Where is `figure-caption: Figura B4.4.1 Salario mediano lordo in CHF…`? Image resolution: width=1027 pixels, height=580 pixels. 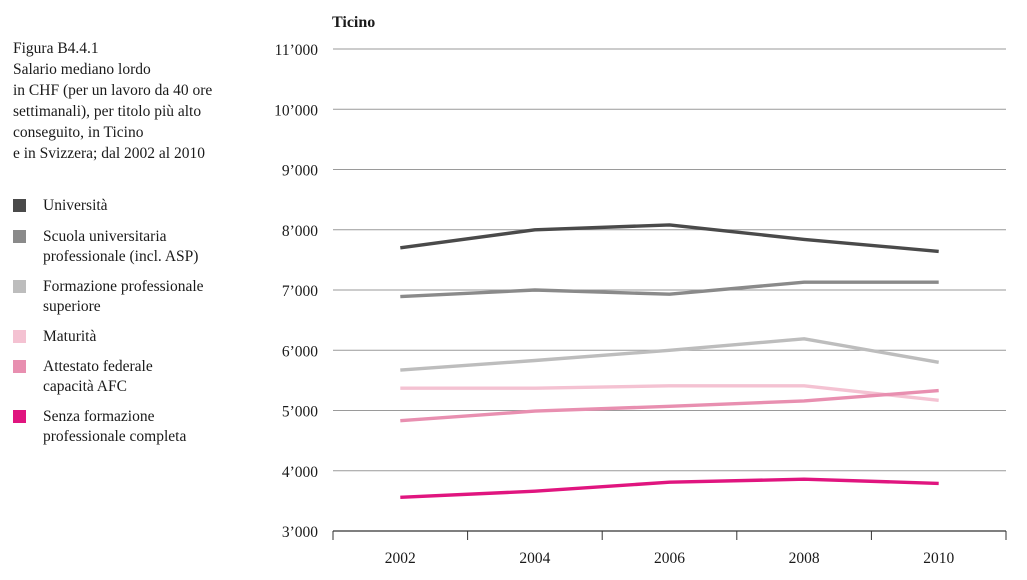 figure-caption: Figura B4.4.1 Salario mediano lordo in CHF… is located at coordinates (133, 101).